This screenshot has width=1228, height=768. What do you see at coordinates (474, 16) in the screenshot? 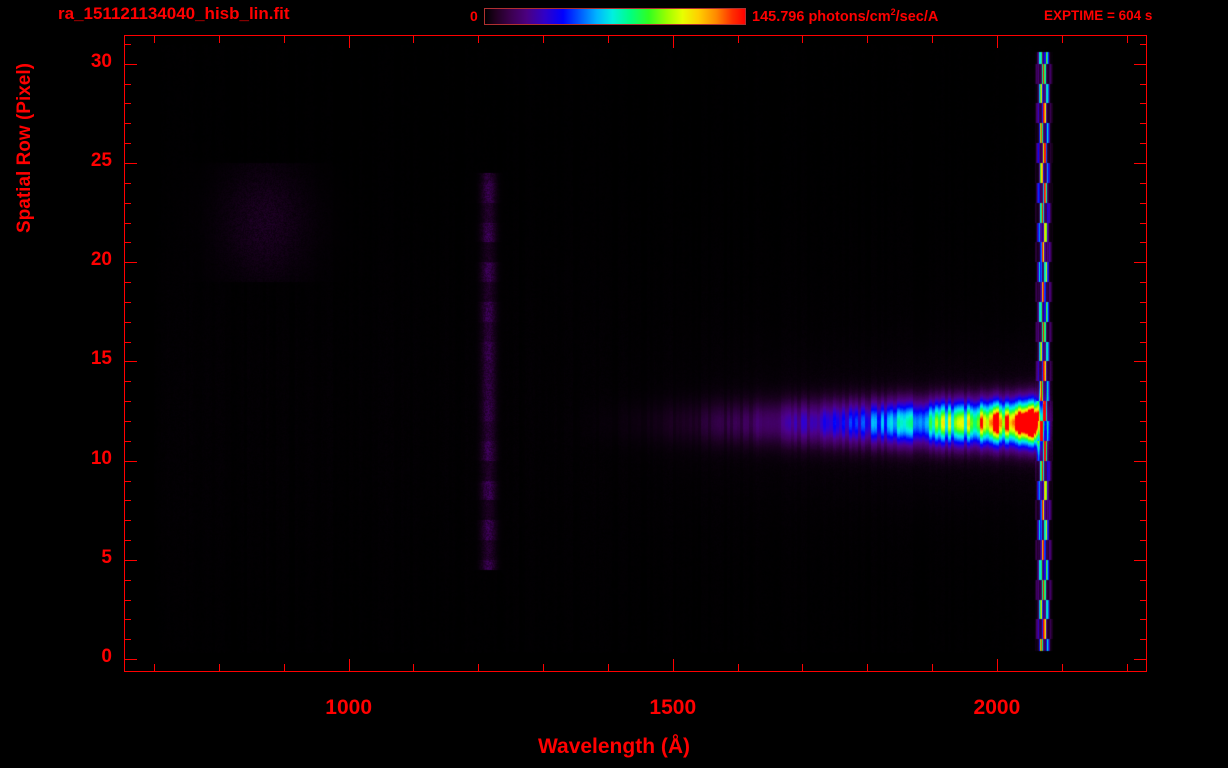
I see `colorbar-min-label: 0` at bounding box center [474, 16].